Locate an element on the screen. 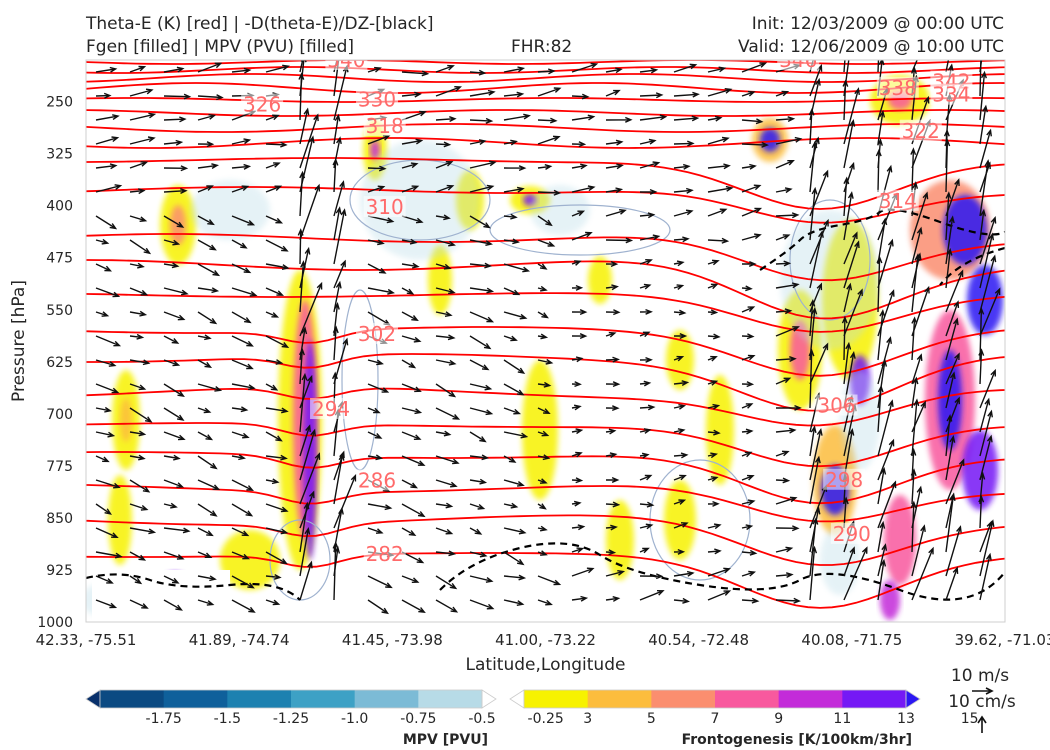 Image resolution: width=1050 pixels, height=750 pixels. y-axis-label: Pressure [hPa] is located at coordinates (19, 341).